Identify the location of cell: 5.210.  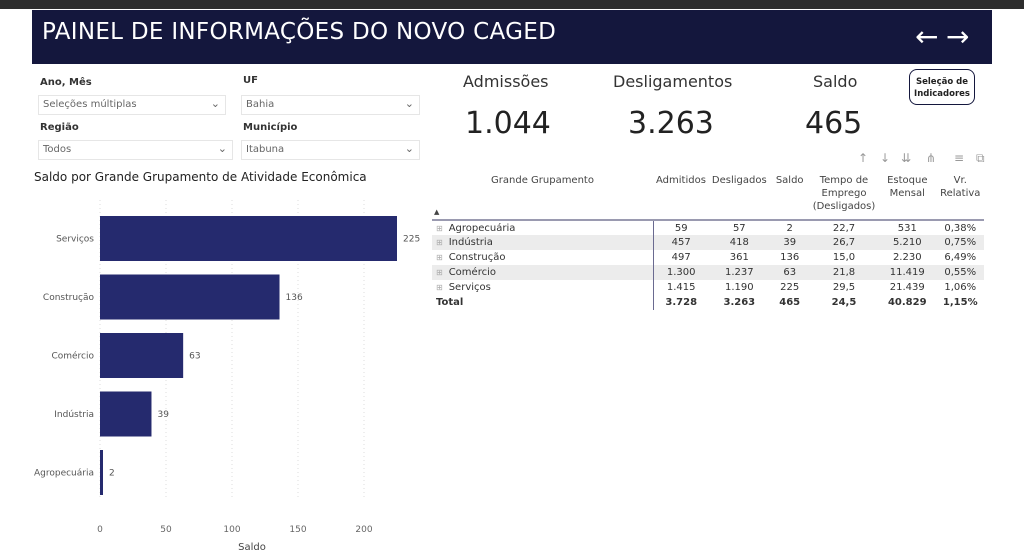
(907, 242).